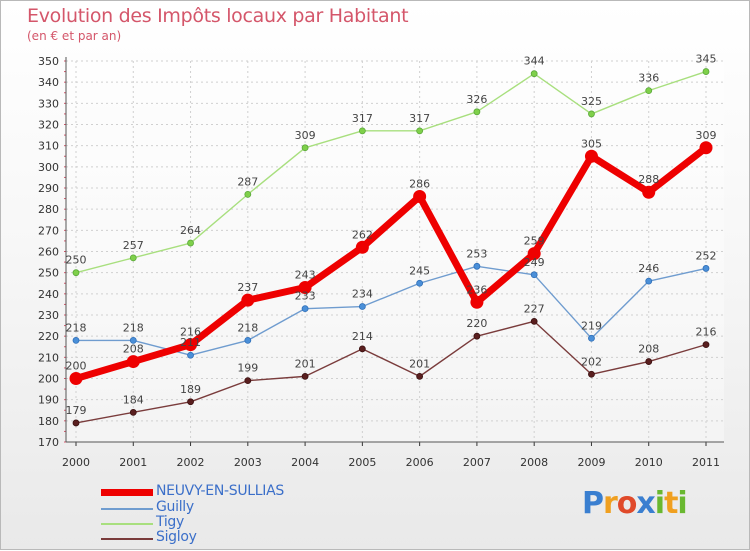  What do you see at coordinates (133, 245) in the screenshot?
I see `data-label: 257` at bounding box center [133, 245].